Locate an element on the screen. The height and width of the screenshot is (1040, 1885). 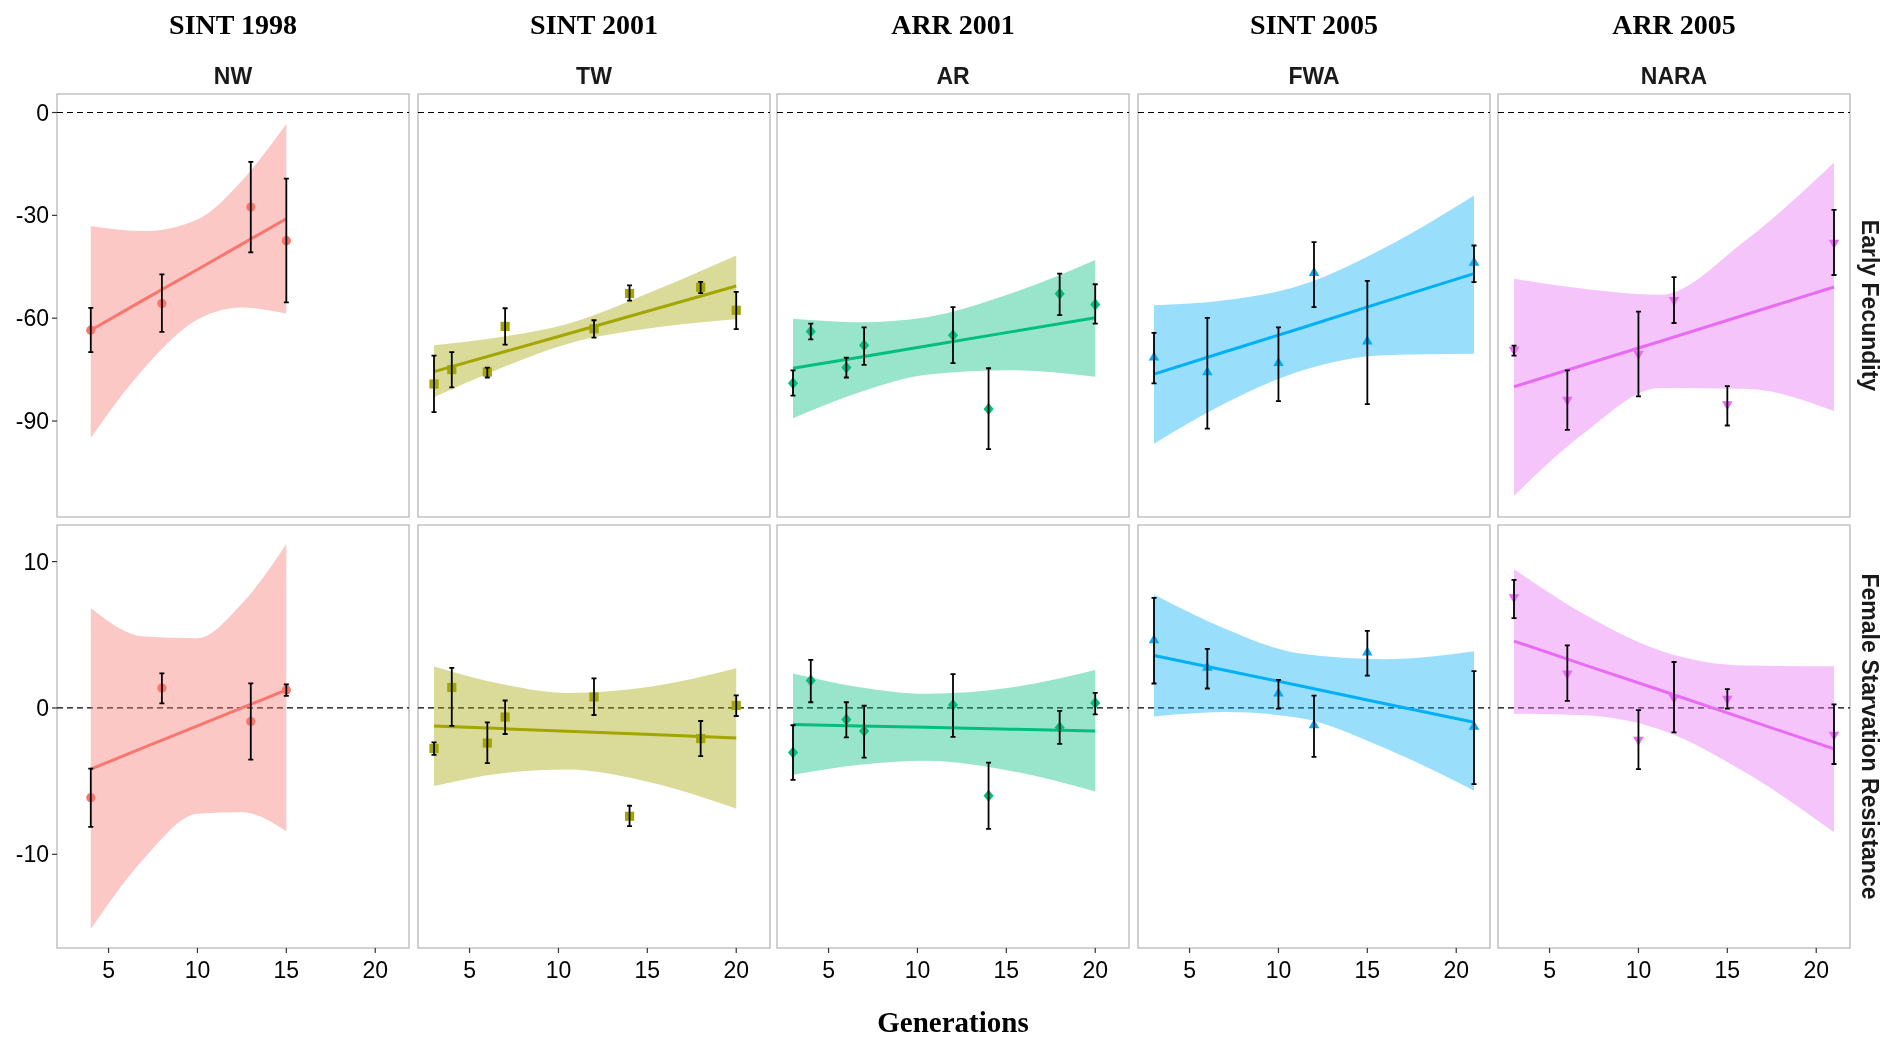
chart-title: SINT 2001 is located at coordinates (594, 24).